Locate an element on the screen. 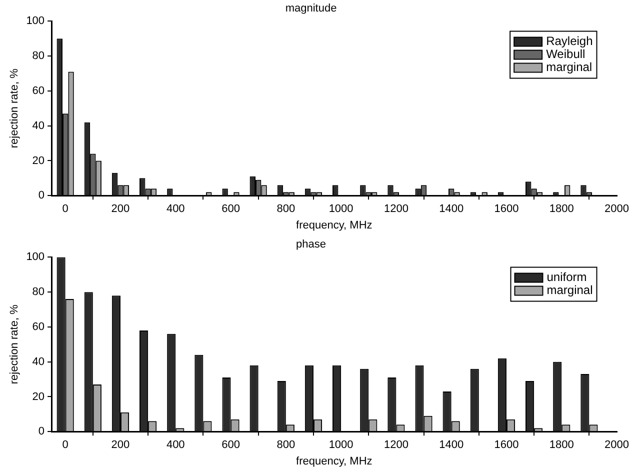  legend-label: Rayleigh is located at coordinates (569, 41).